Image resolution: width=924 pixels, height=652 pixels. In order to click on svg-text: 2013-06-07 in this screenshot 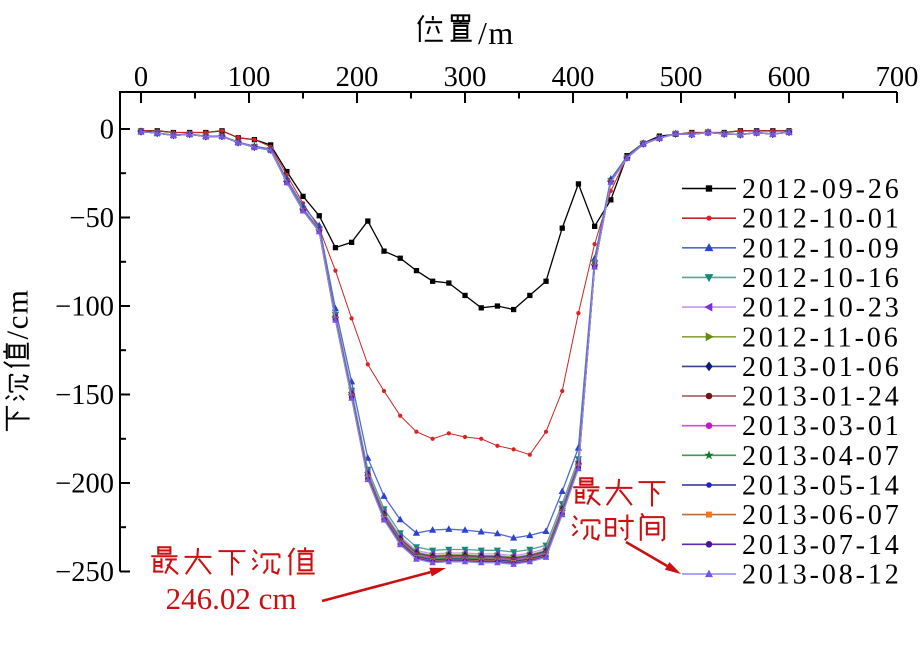, I will do `click(822, 515)`.